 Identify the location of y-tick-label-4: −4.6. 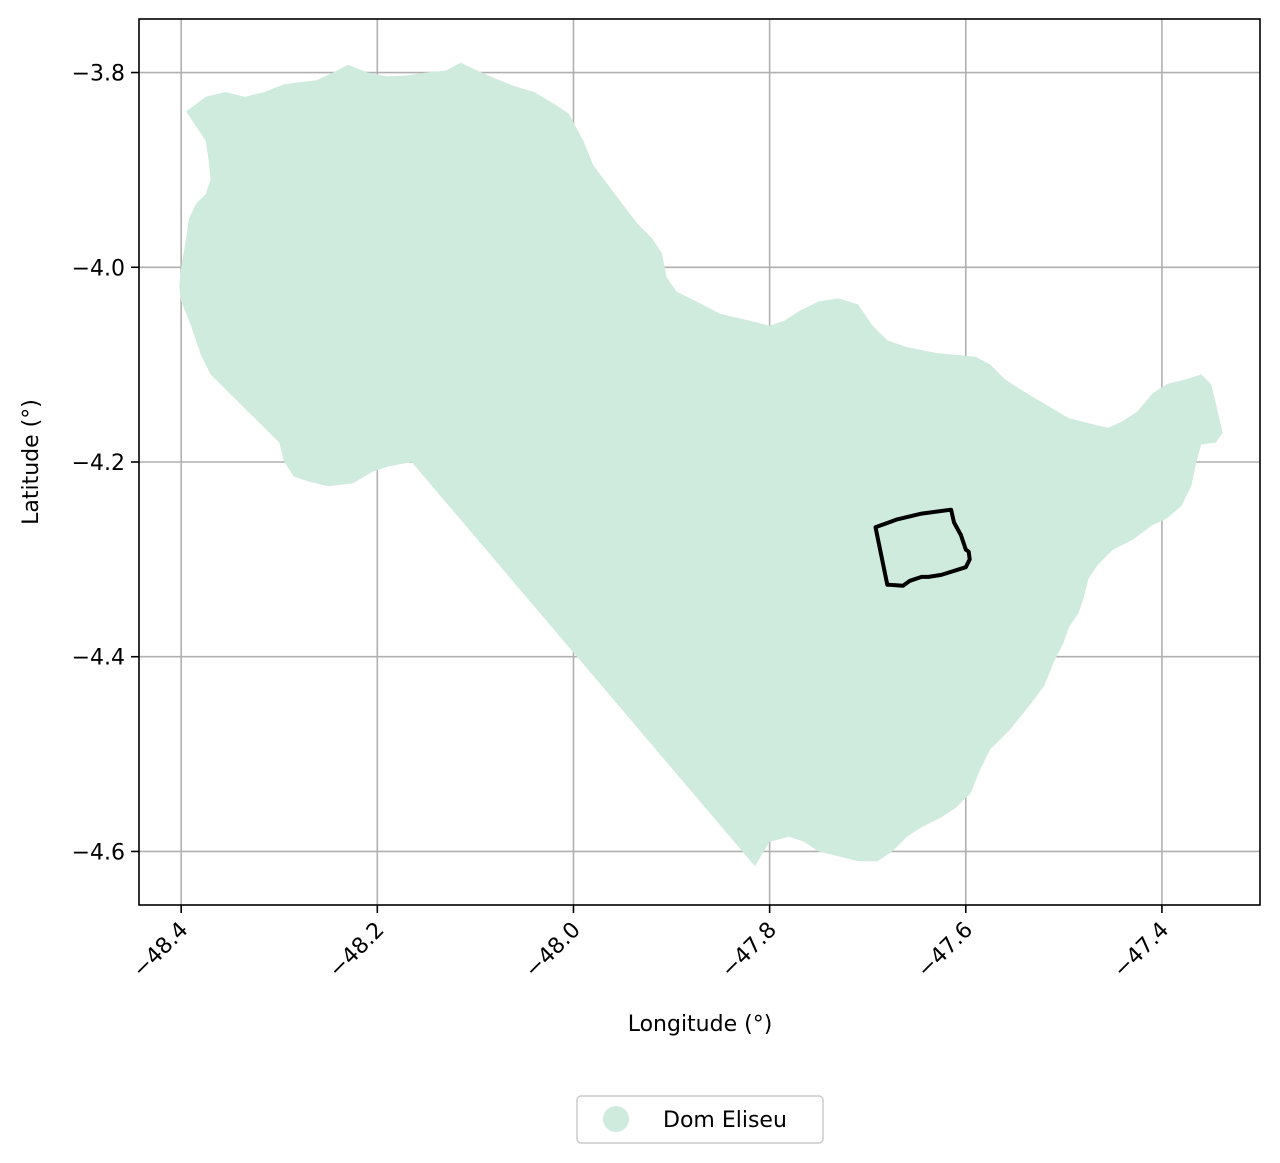
(98, 852).